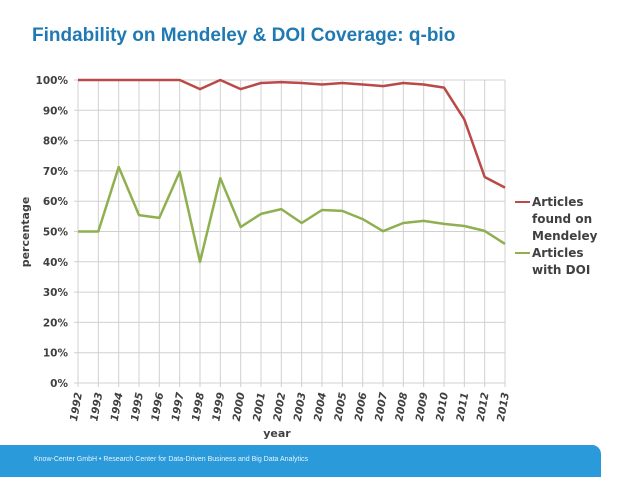 The height and width of the screenshot is (479, 638). What do you see at coordinates (137, 406) in the screenshot?
I see `x-tick-label: 1995` at bounding box center [137, 406].